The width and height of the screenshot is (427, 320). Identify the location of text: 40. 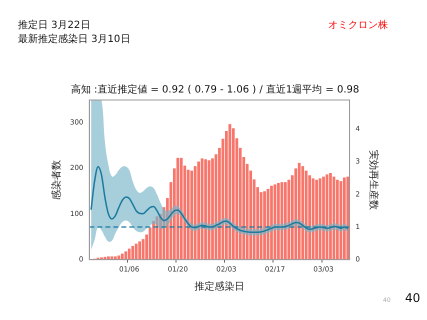
(412, 298).